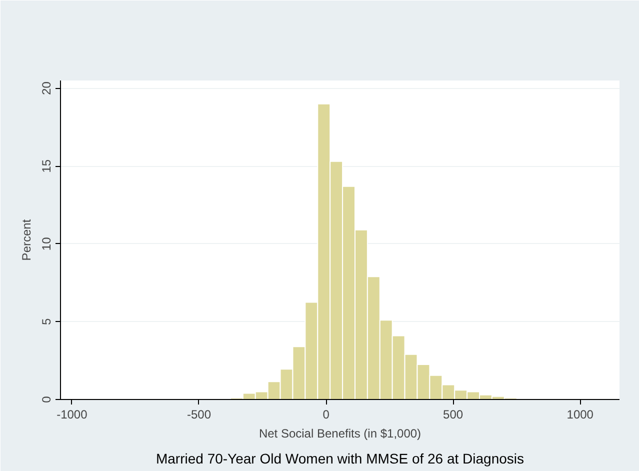  What do you see at coordinates (47, 88) in the screenshot?
I see `y-tick-label: 20` at bounding box center [47, 88].